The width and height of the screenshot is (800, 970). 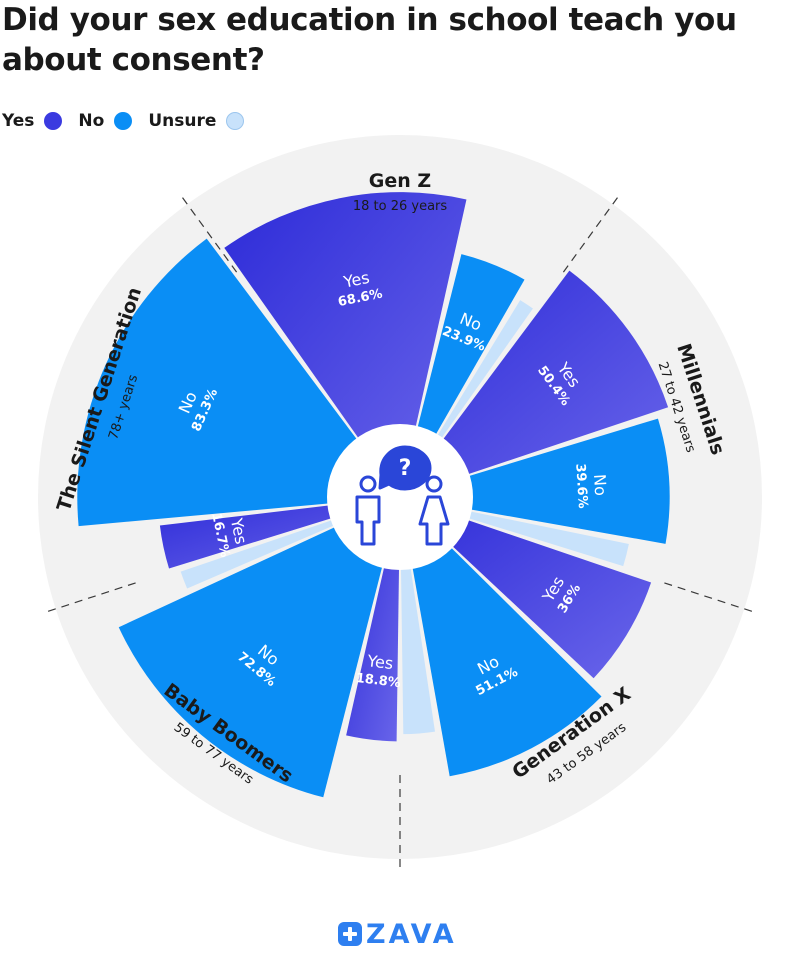 What do you see at coordinates (182, 121) in the screenshot?
I see `legend-label-unsure: Unsure` at bounding box center [182, 121].